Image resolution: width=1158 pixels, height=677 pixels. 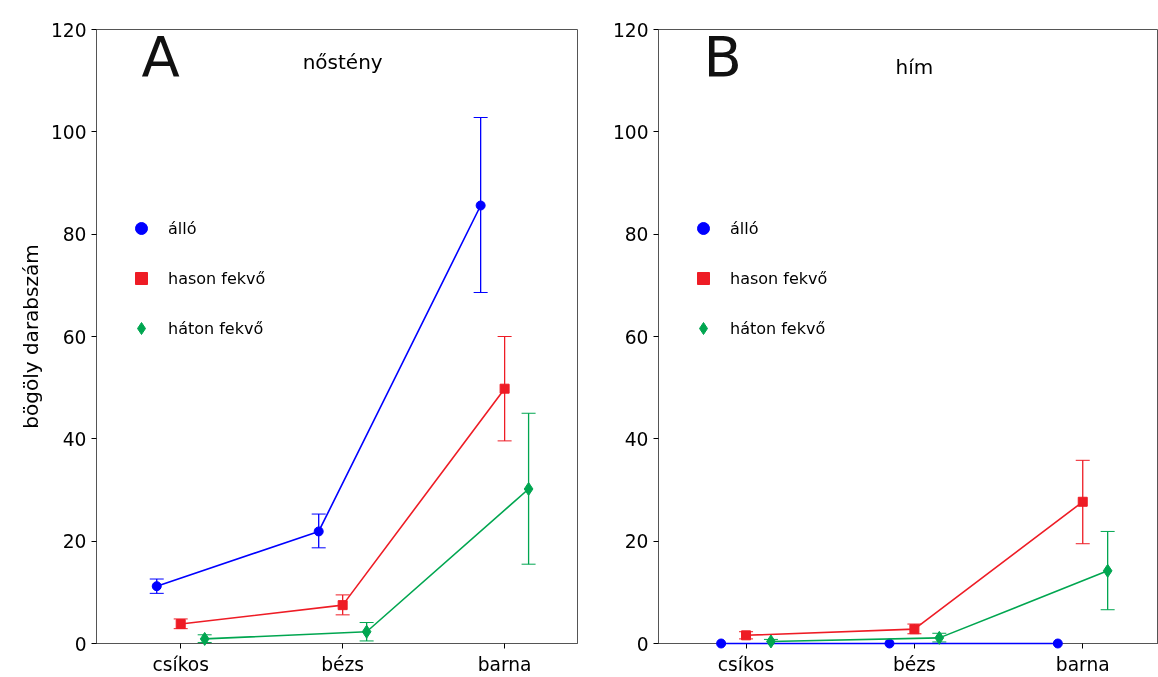 I want to click on y-axis-title: bögöly darabszám, so click(x=30, y=336).